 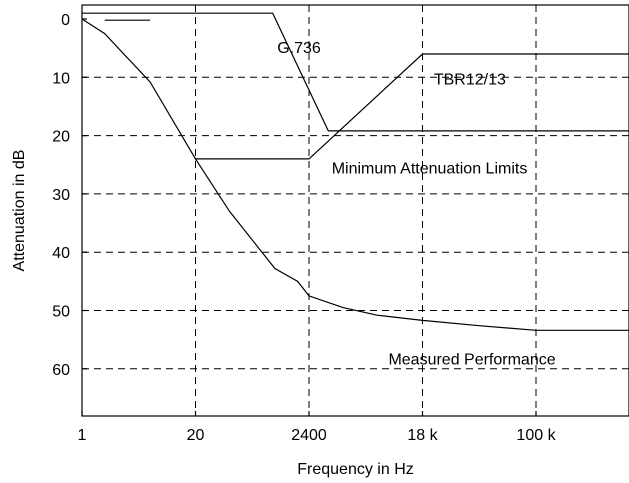 I want to click on y-tick-label: 20, so click(x=61, y=137).